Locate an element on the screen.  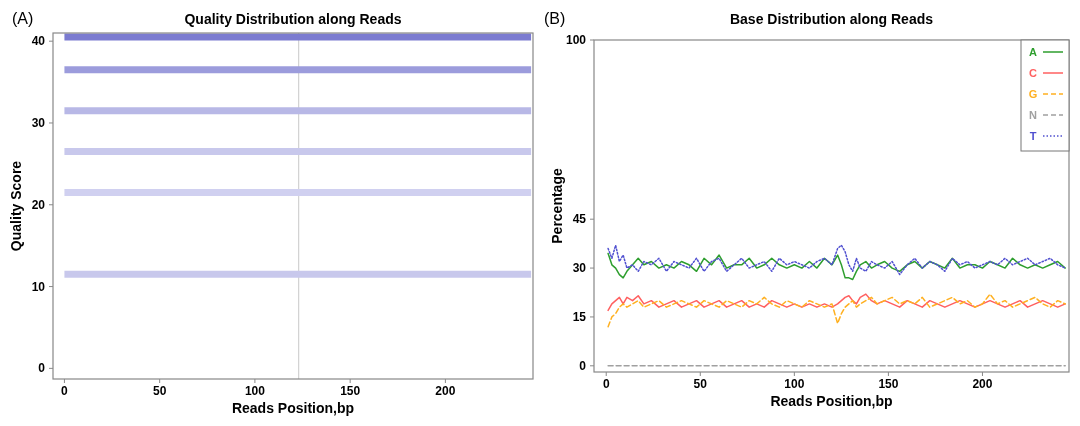
legend-label: G is located at coordinates (1033, 94).